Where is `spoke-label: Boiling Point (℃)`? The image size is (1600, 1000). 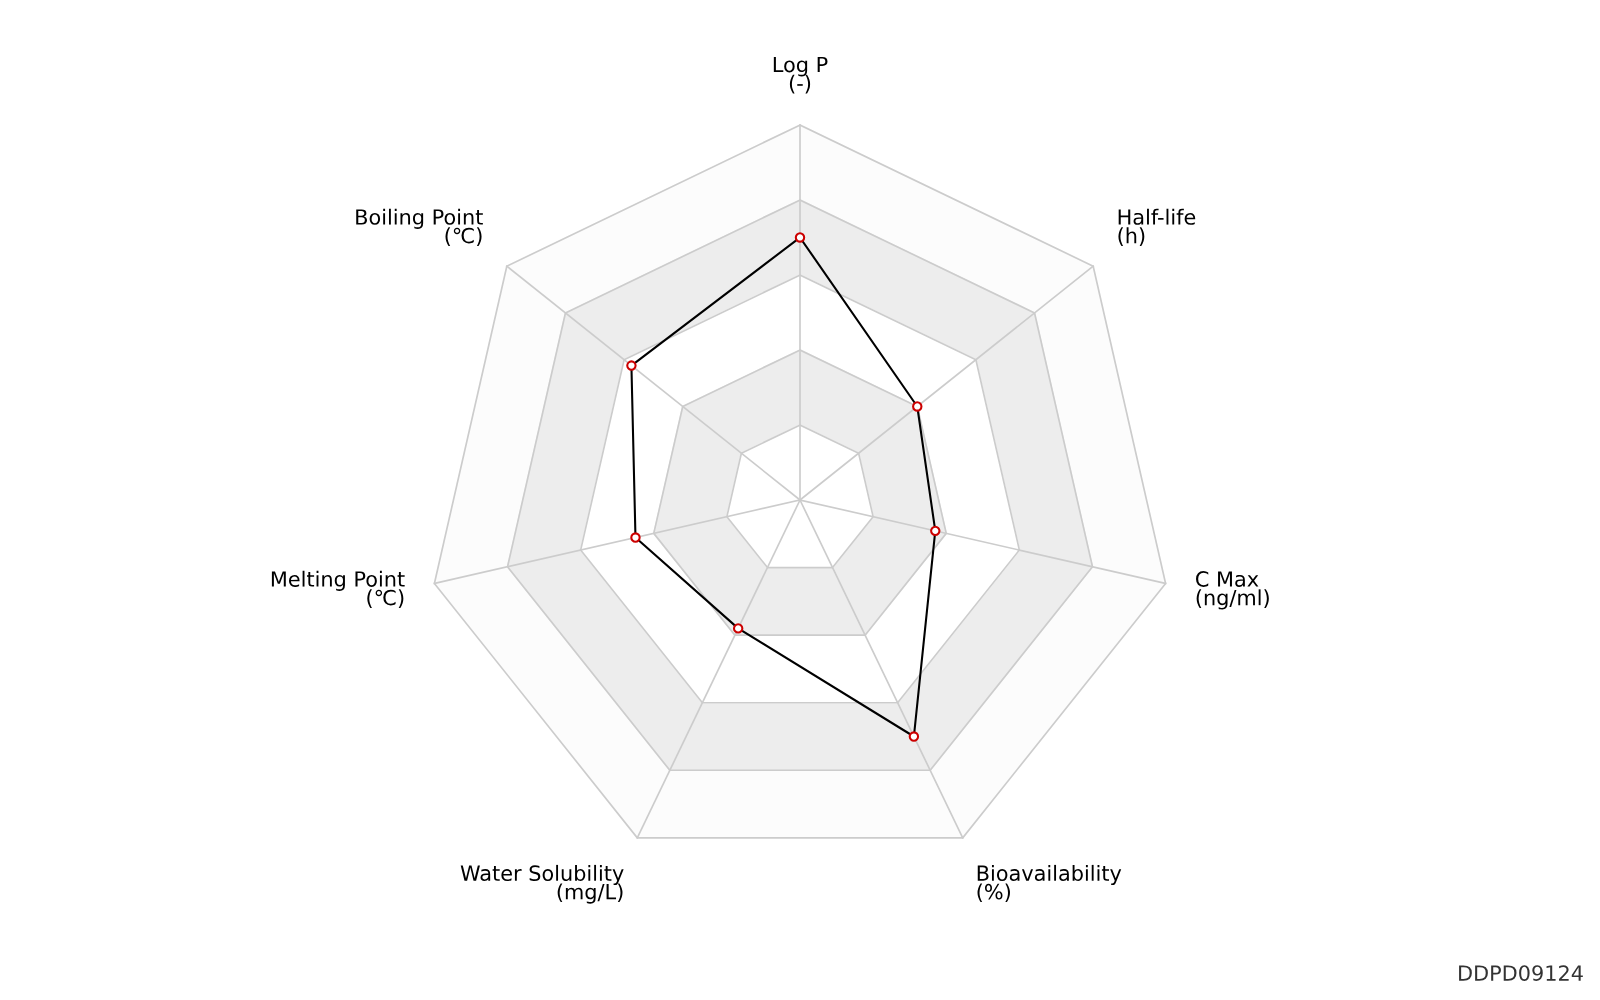
spoke-label: Boiling Point (℃) is located at coordinates (419, 227).